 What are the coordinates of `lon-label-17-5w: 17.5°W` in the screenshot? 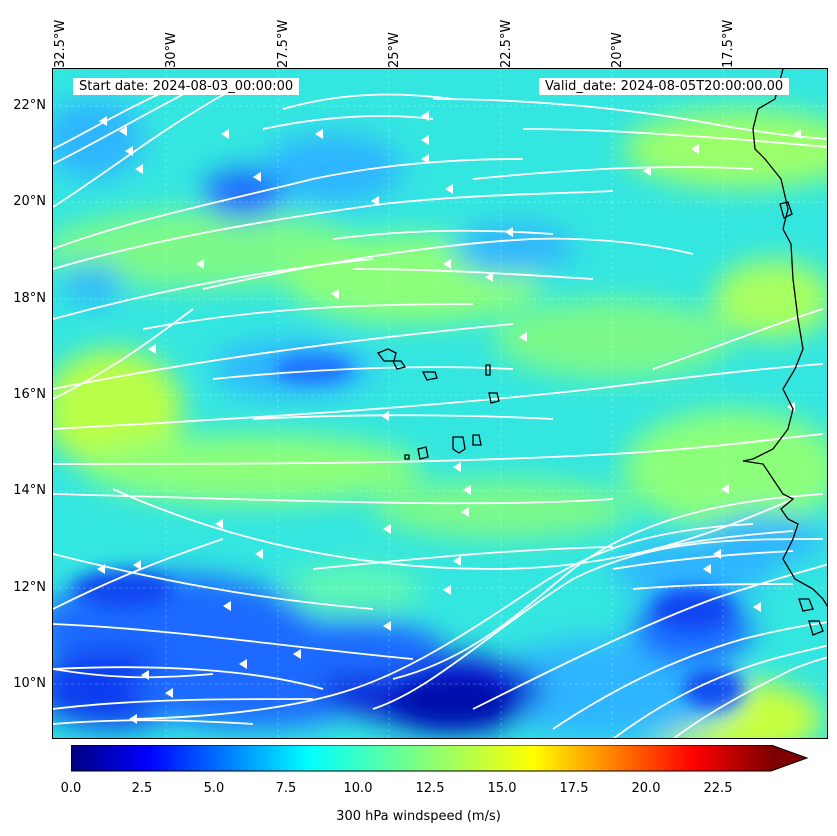 It's located at (728, 43).